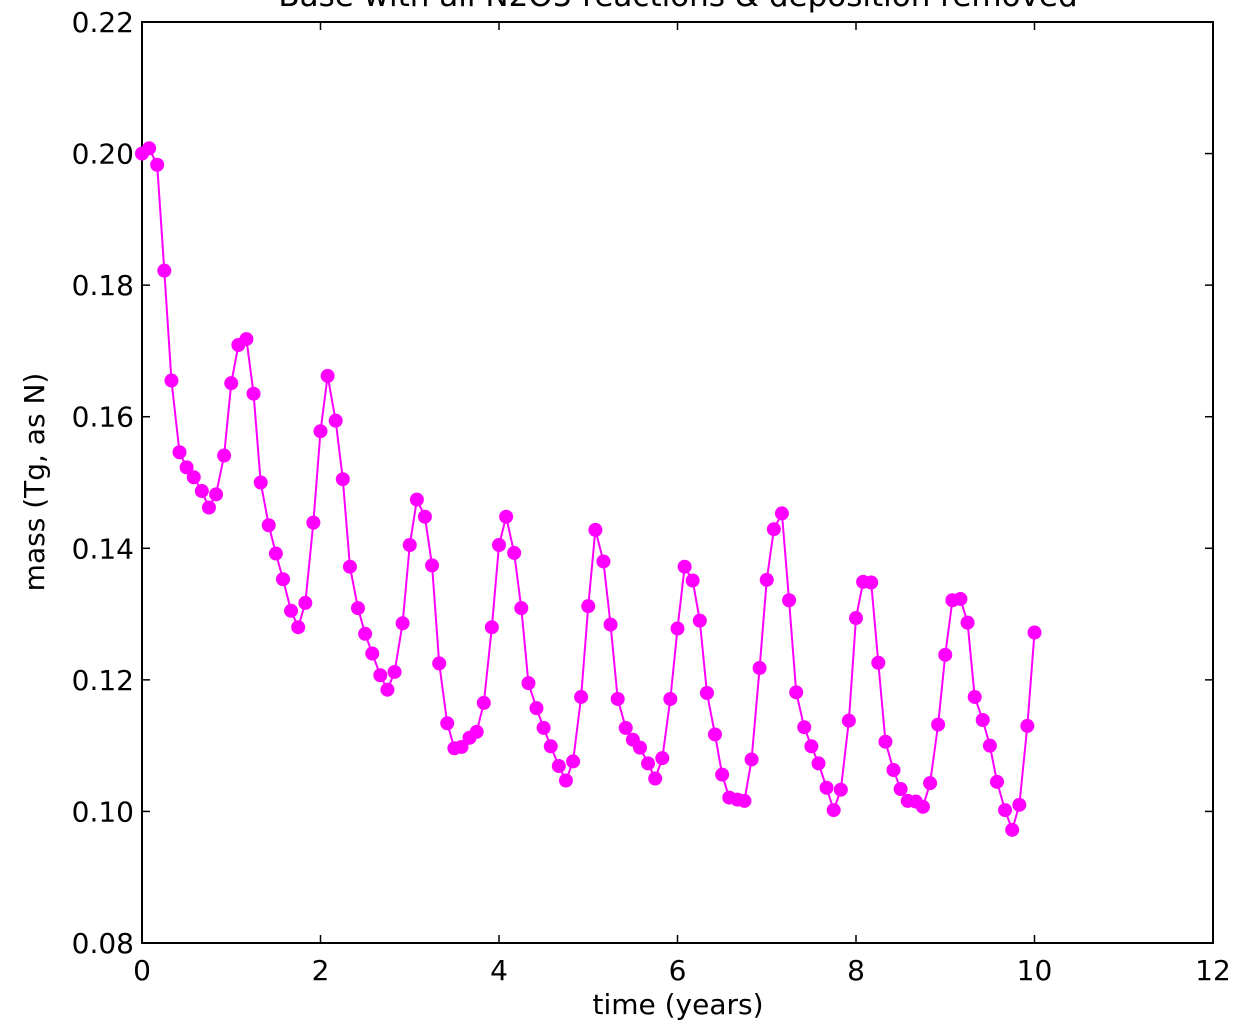 This screenshot has height=1024, width=1239. What do you see at coordinates (499, 970) in the screenshot?
I see `x-tick-label: 4` at bounding box center [499, 970].